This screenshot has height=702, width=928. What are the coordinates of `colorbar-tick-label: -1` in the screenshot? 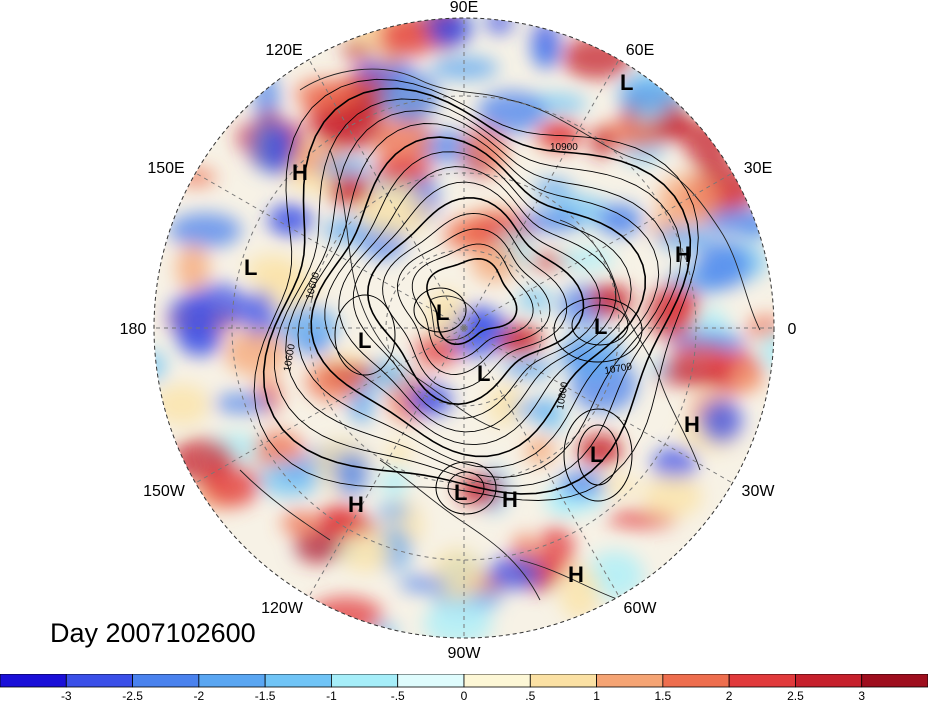 It's located at (331, 695).